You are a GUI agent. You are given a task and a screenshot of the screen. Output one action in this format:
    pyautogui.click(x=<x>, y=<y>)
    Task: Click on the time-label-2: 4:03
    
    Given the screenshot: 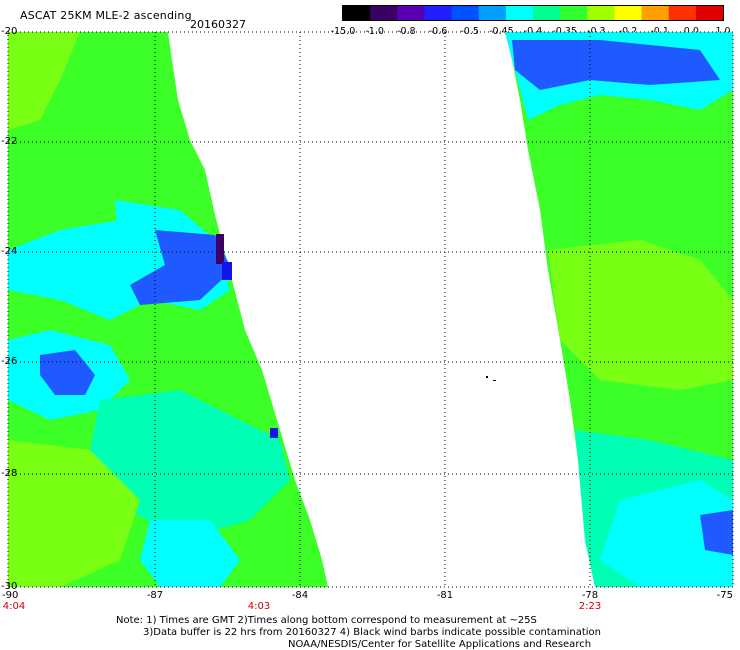 What is the action you would take?
    pyautogui.click(x=259, y=606)
    